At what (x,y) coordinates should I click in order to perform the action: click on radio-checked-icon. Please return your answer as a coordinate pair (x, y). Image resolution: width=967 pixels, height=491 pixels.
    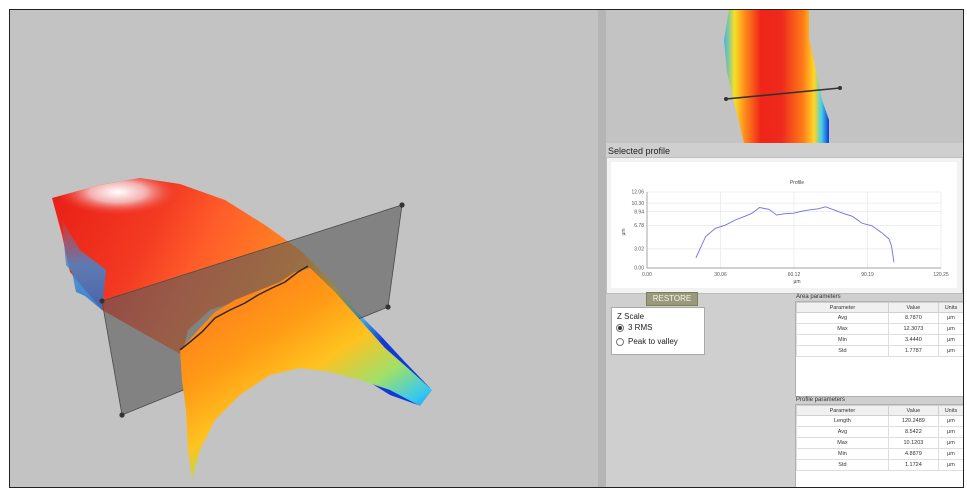
    Looking at the image, I should click on (620, 327).